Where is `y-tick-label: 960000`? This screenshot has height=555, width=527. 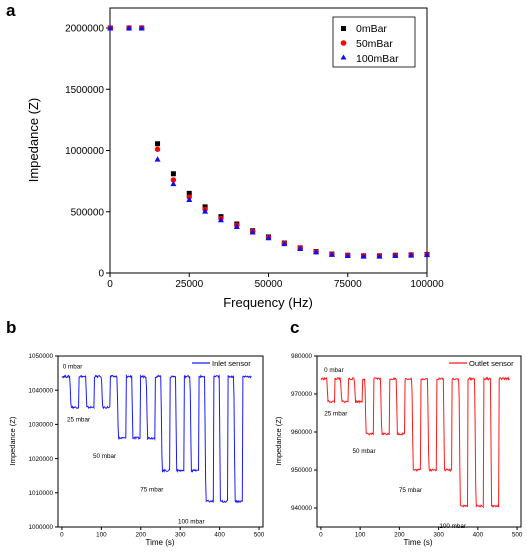 y-tick-label: 960000 is located at coordinates (302, 432).